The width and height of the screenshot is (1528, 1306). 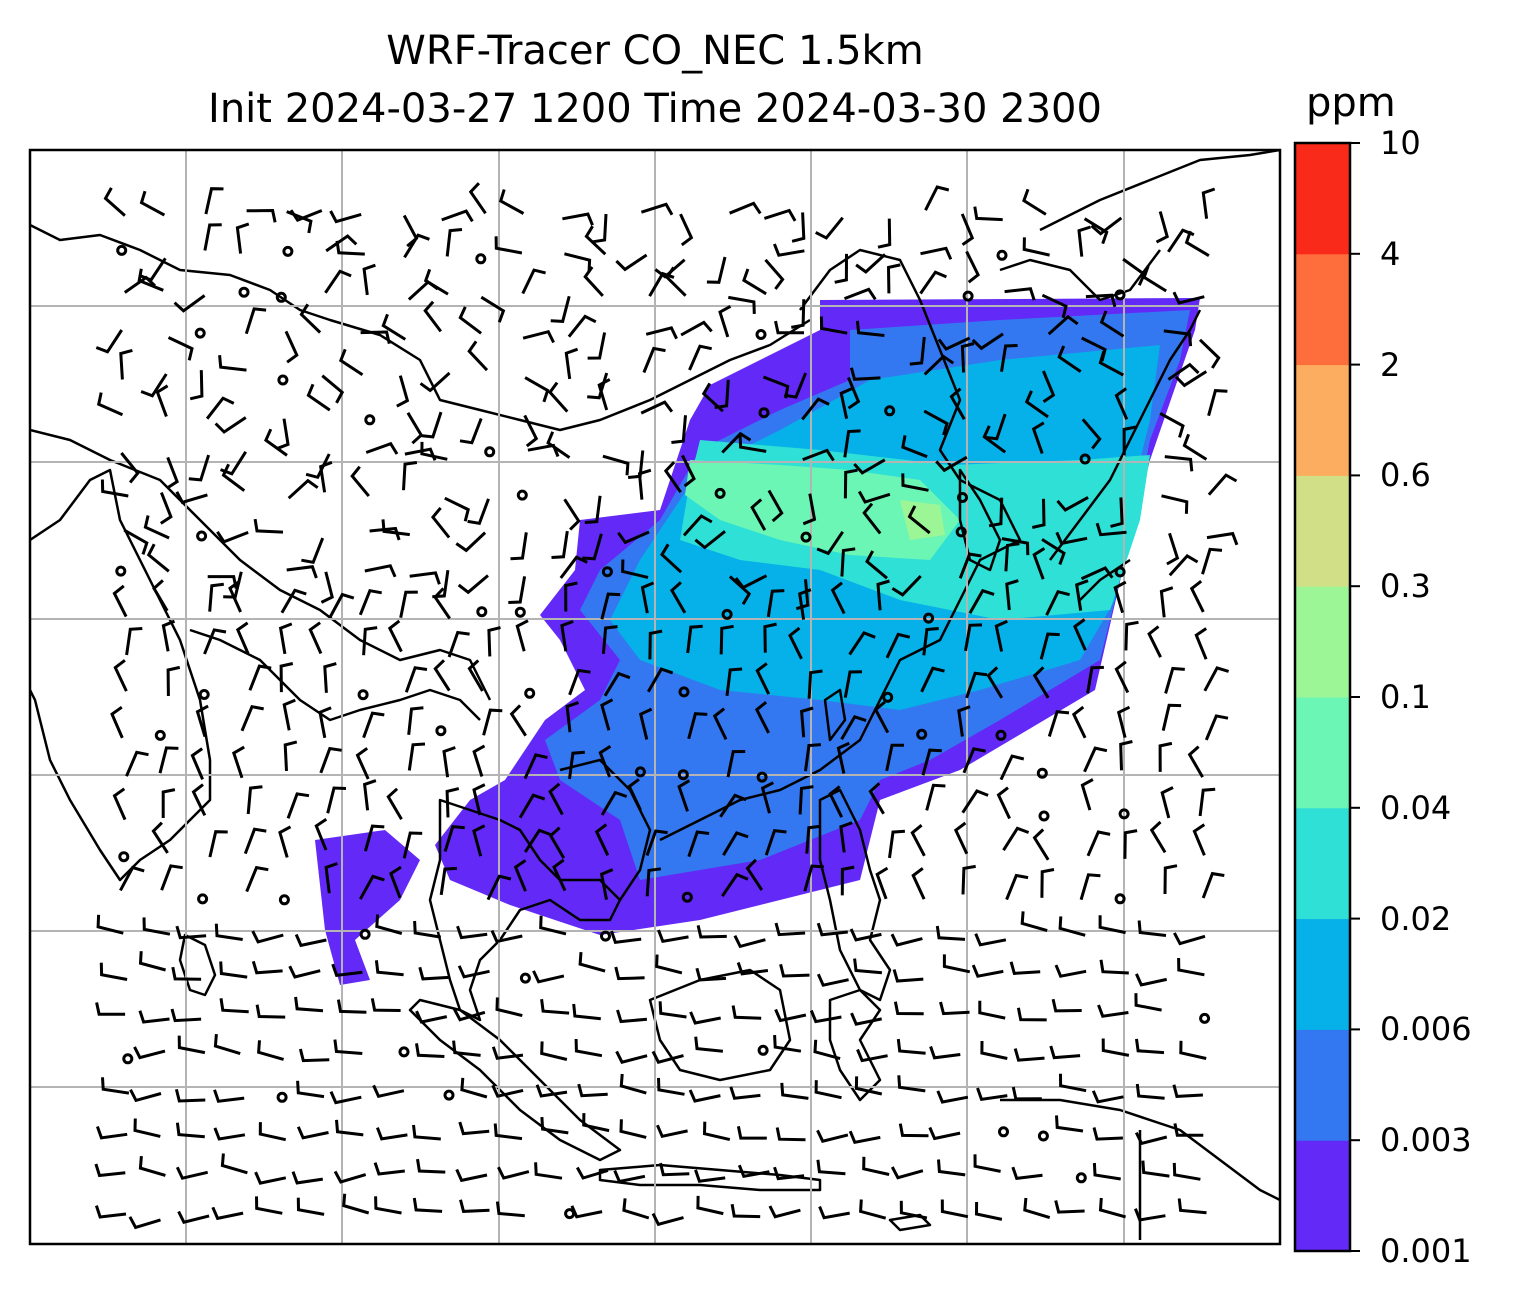 I want to click on korea, so click(x=980, y=520).